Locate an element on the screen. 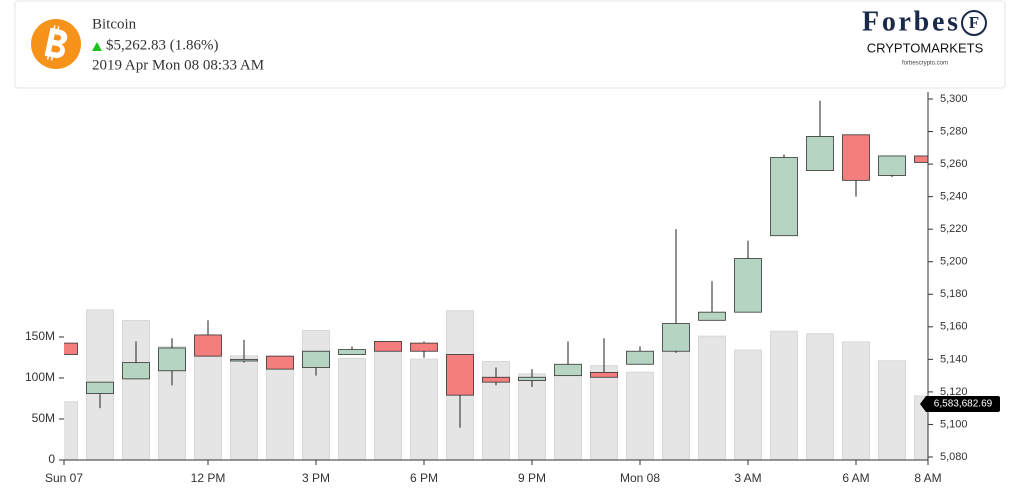 The width and height of the screenshot is (1024, 495). y-tick-label: 5,160 is located at coordinates (954, 327).